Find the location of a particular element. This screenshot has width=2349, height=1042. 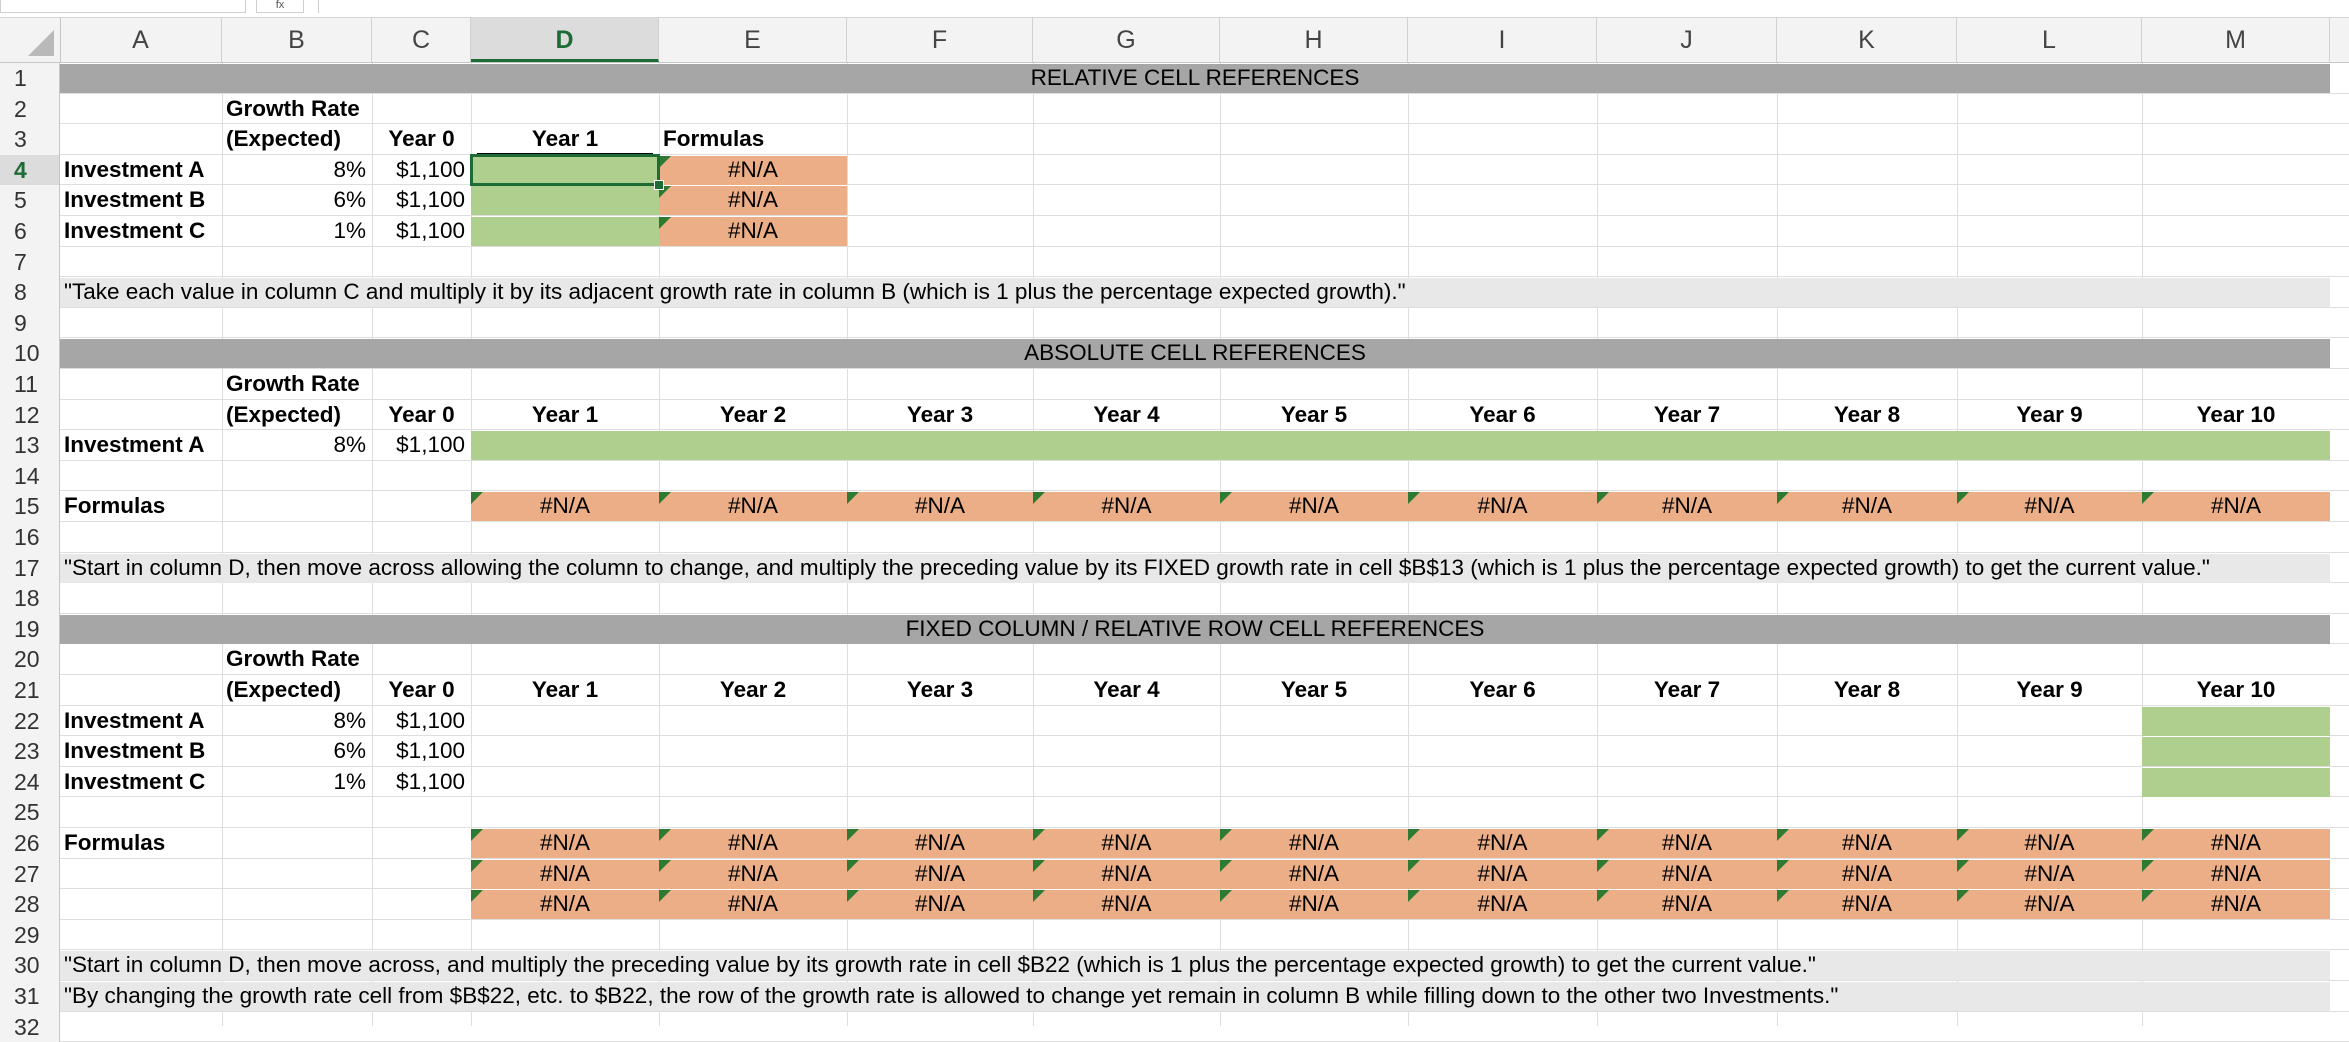

row-header-29: 29 is located at coordinates (30, 935).